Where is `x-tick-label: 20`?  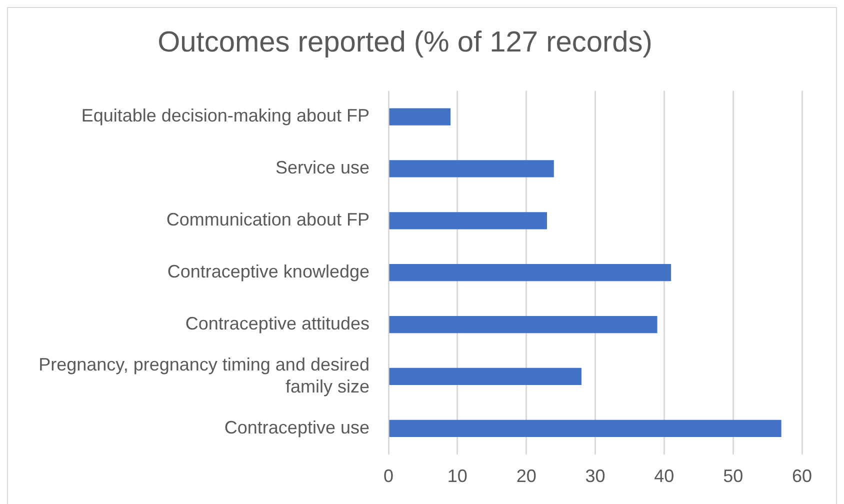
x-tick-label: 20 is located at coordinates (526, 476).